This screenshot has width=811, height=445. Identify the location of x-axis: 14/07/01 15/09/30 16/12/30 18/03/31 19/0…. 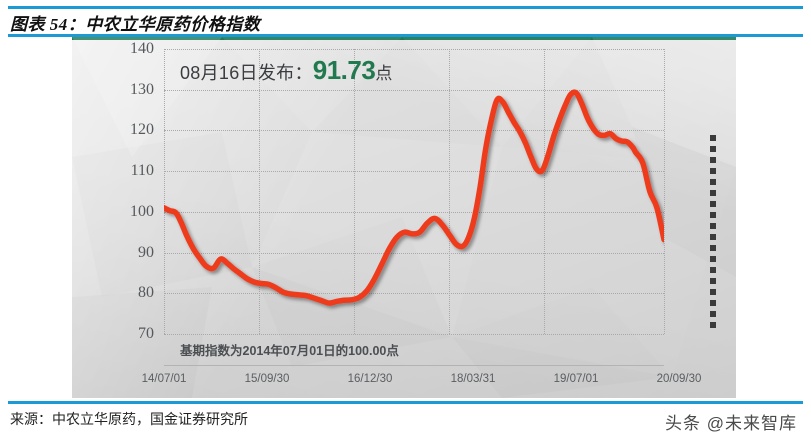
(433, 382).